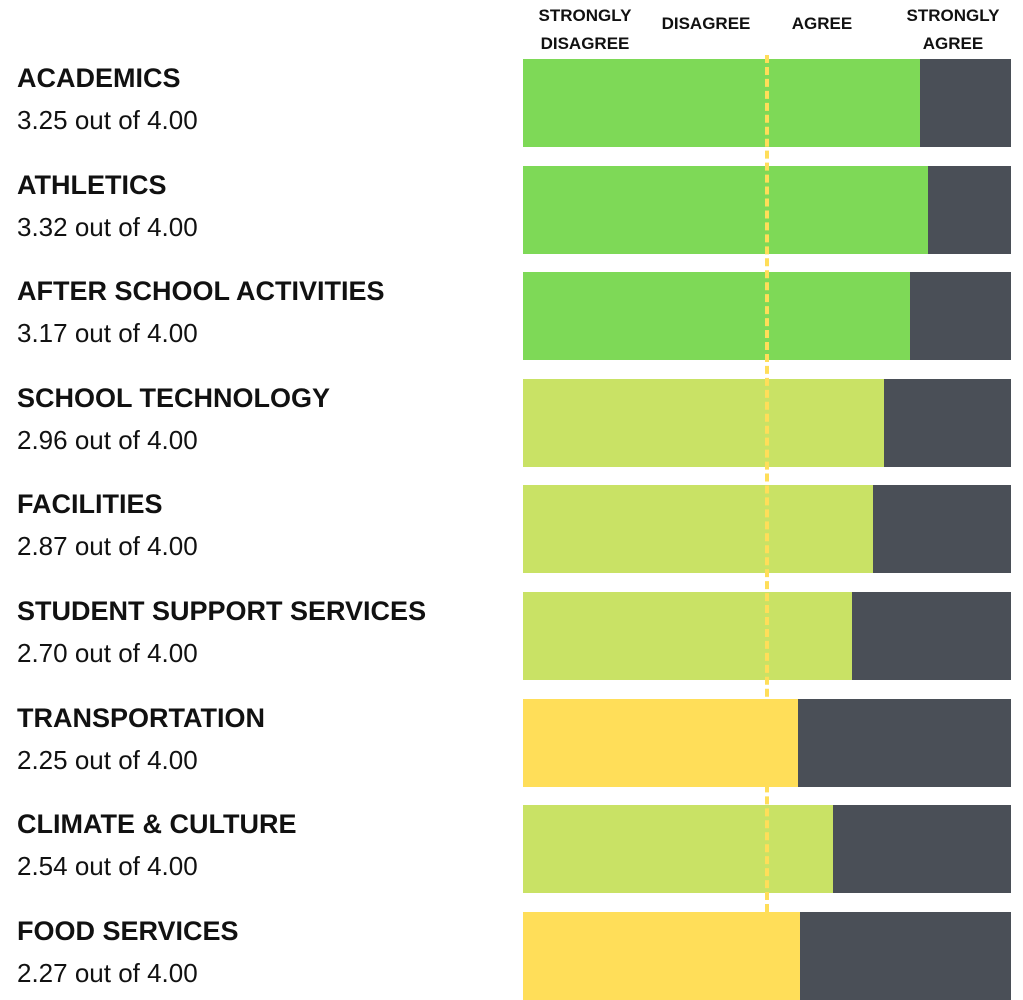  I want to click on value-label: 3.25 out of 4.00, so click(107, 120).